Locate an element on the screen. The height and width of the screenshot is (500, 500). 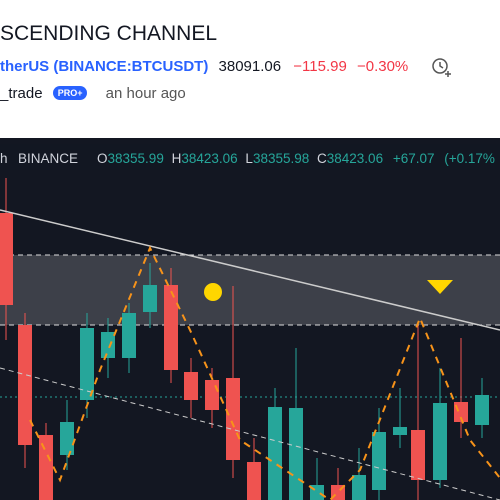
interval: h is located at coordinates (4, 158).